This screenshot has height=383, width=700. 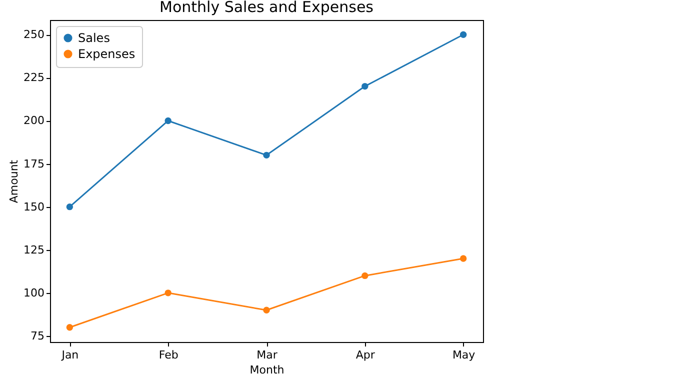 I want to click on x-tick-label: Feb, so click(x=168, y=355).